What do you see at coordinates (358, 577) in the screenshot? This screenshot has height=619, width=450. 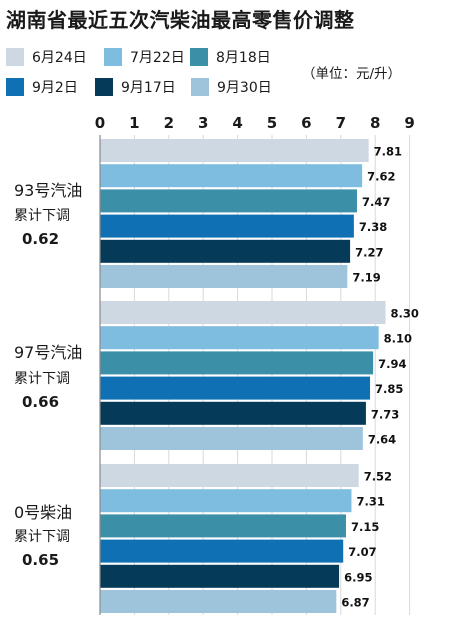 I see `bar-value-label: 6.95` at bounding box center [358, 577].